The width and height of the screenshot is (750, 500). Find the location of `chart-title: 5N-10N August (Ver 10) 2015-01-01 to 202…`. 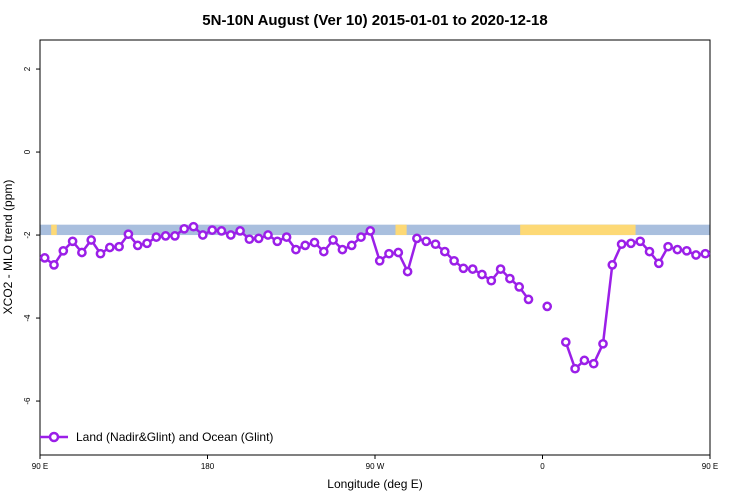

chart-title: 5N-10N August (Ver 10) 2015-01-01 to 202… is located at coordinates (374, 20).